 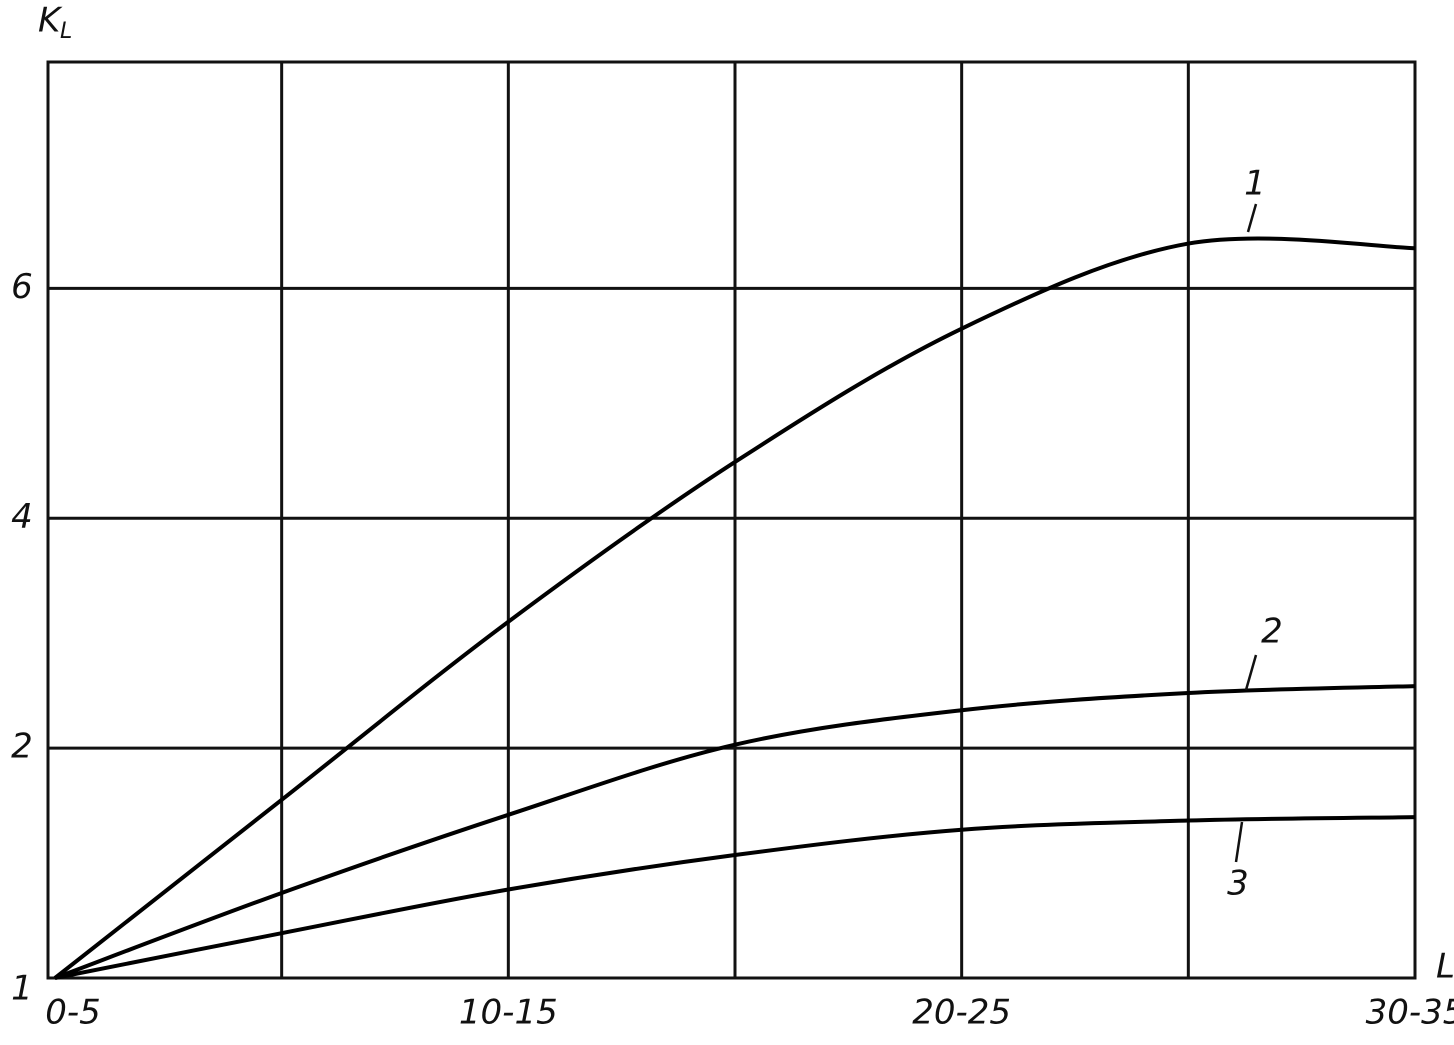 I want to click on y-tick-label: 6, so click(x=22, y=287).